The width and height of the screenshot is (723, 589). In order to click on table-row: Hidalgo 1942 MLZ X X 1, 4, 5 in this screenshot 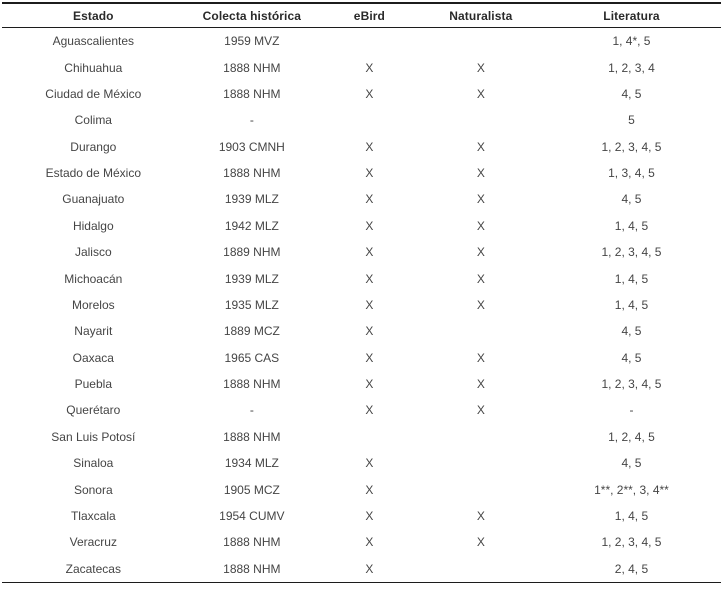, I will do `click(361, 226)`.